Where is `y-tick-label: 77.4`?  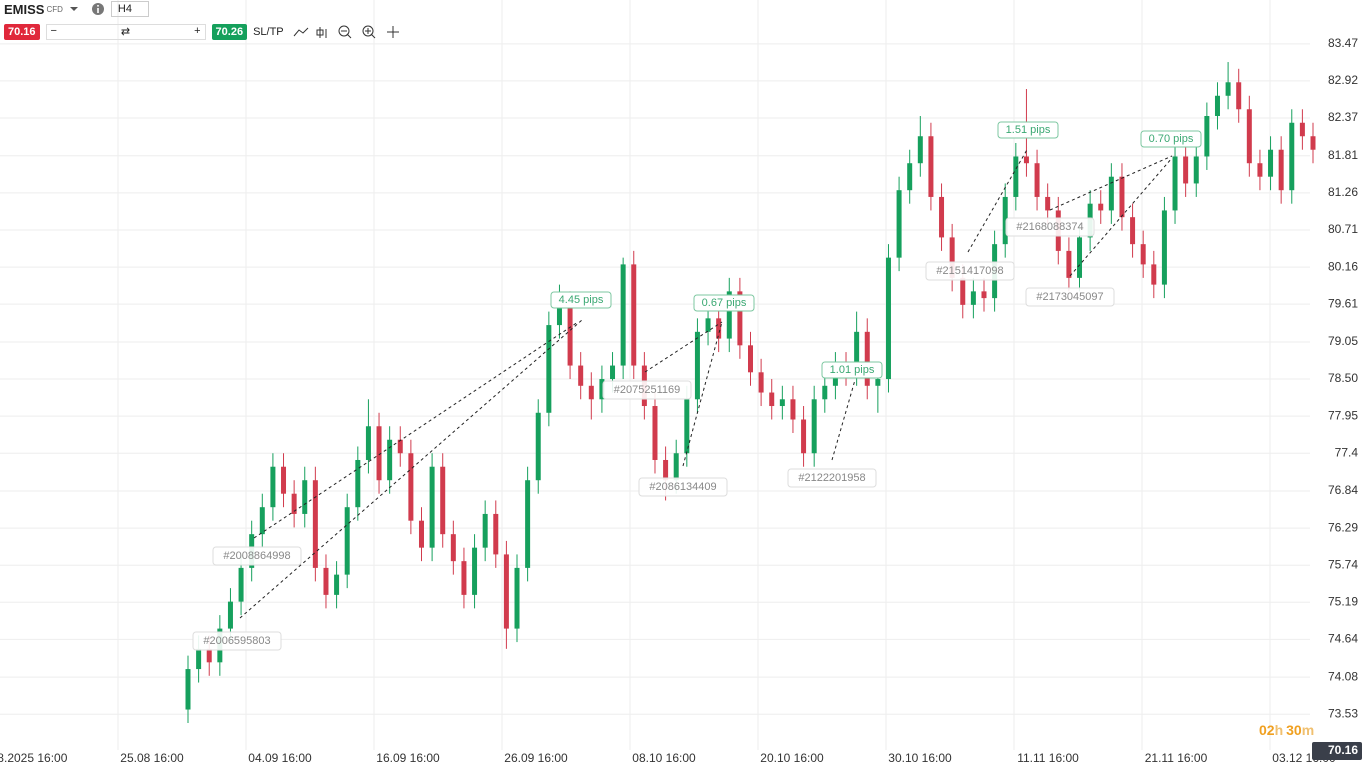
y-tick-label: 77.4 is located at coordinates (1347, 452).